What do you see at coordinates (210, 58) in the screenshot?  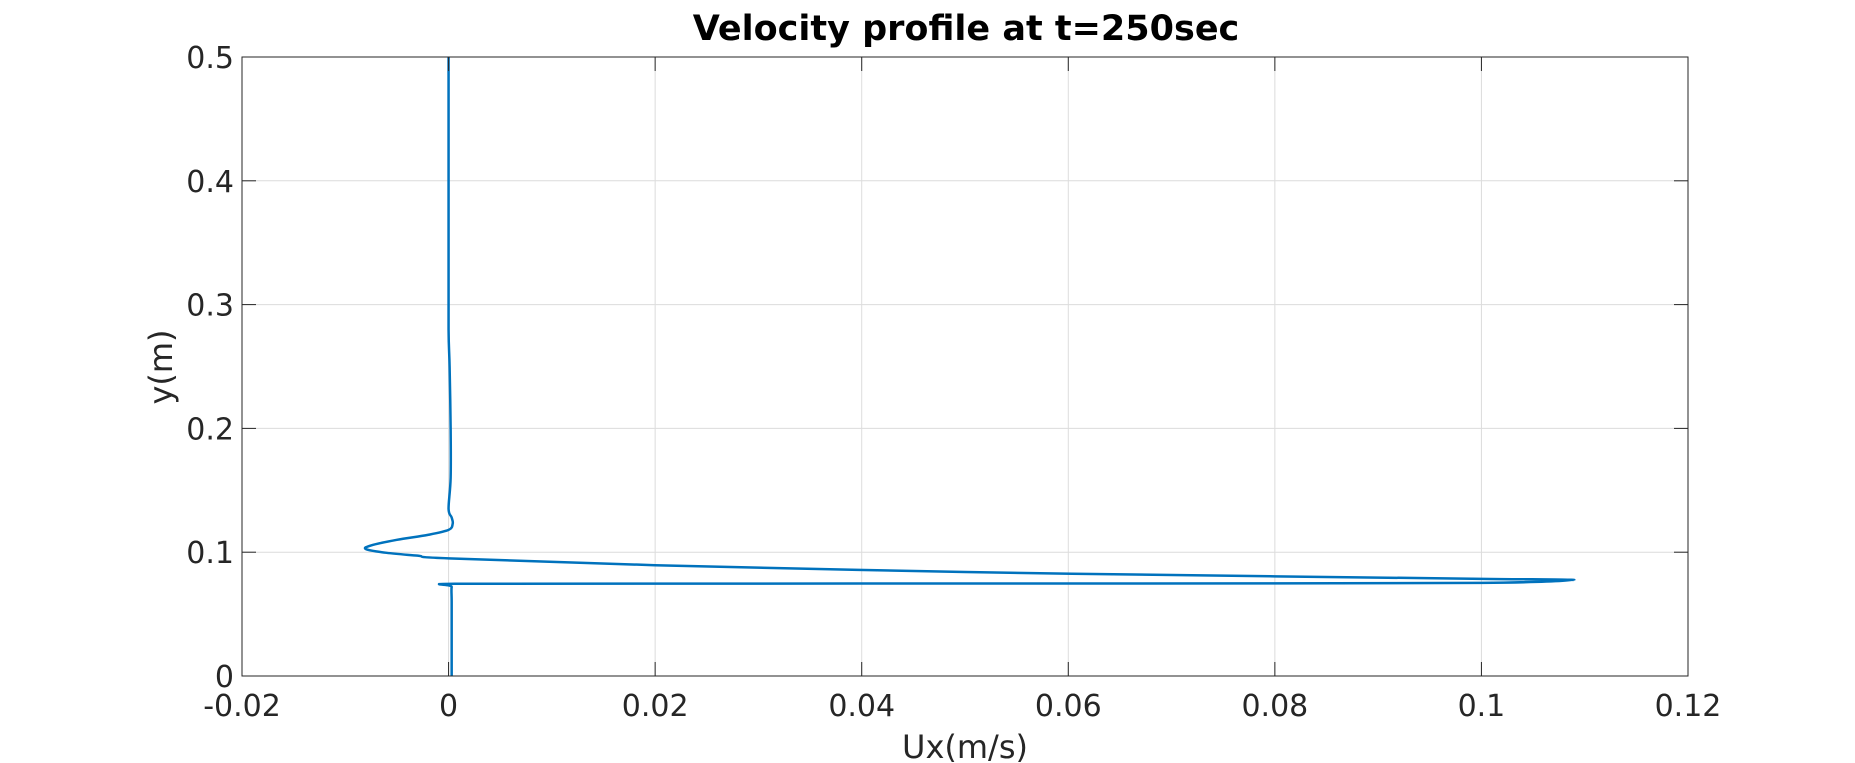 I see `y-tick-label: 0.5` at bounding box center [210, 58].